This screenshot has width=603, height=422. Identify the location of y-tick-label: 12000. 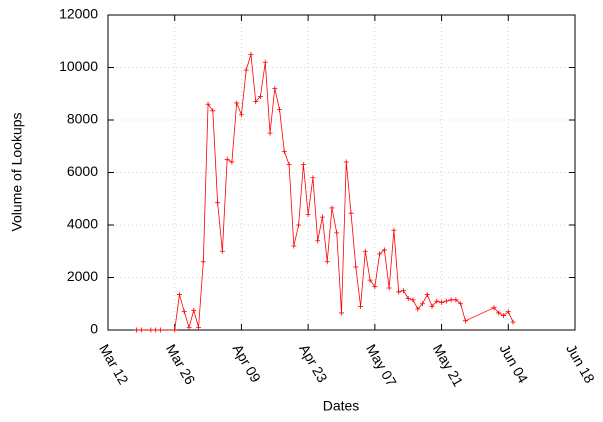
(78, 14).